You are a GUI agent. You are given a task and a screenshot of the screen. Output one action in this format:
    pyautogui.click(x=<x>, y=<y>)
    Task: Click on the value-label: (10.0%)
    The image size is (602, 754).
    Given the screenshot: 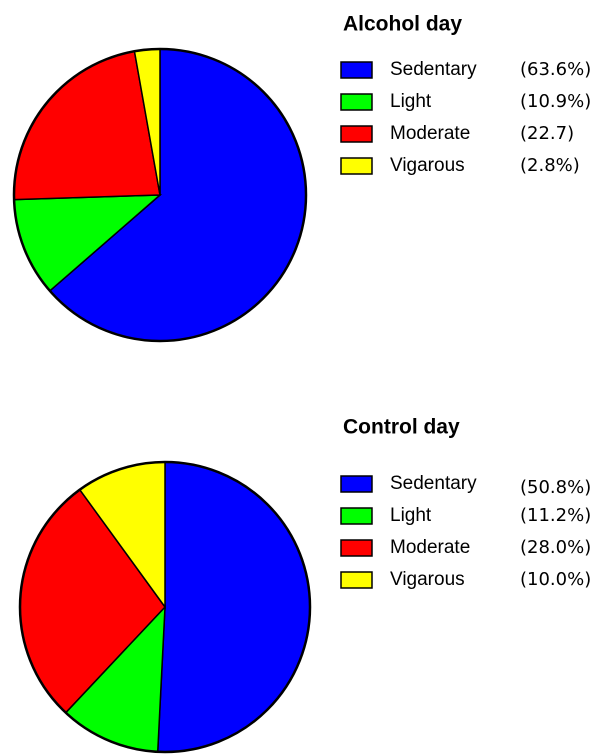 What is the action you would take?
    pyautogui.click(x=555, y=579)
    